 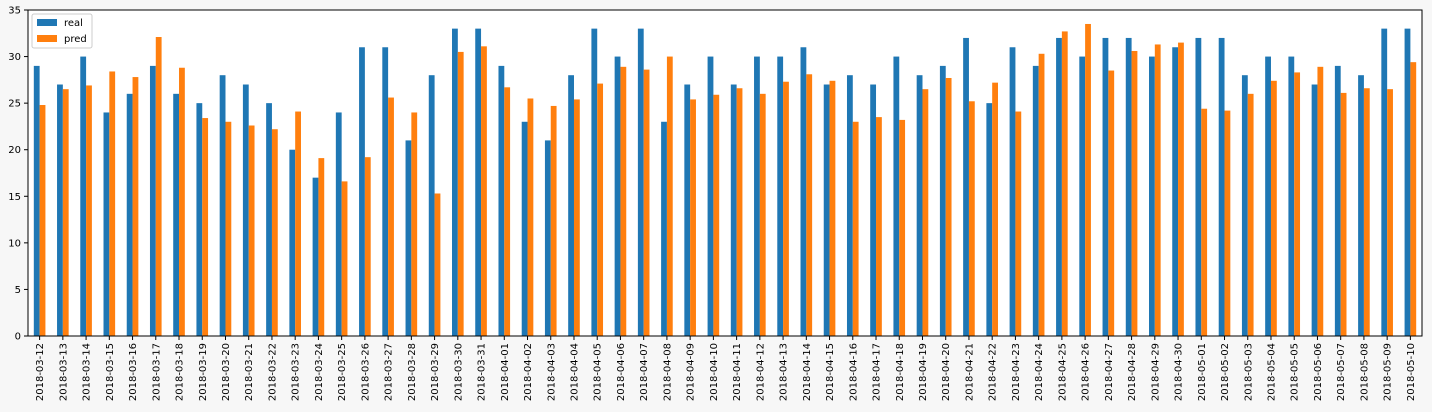 What do you see at coordinates (180, 372) in the screenshot?
I see `x-tick-label: 2018-03-18` at bounding box center [180, 372].